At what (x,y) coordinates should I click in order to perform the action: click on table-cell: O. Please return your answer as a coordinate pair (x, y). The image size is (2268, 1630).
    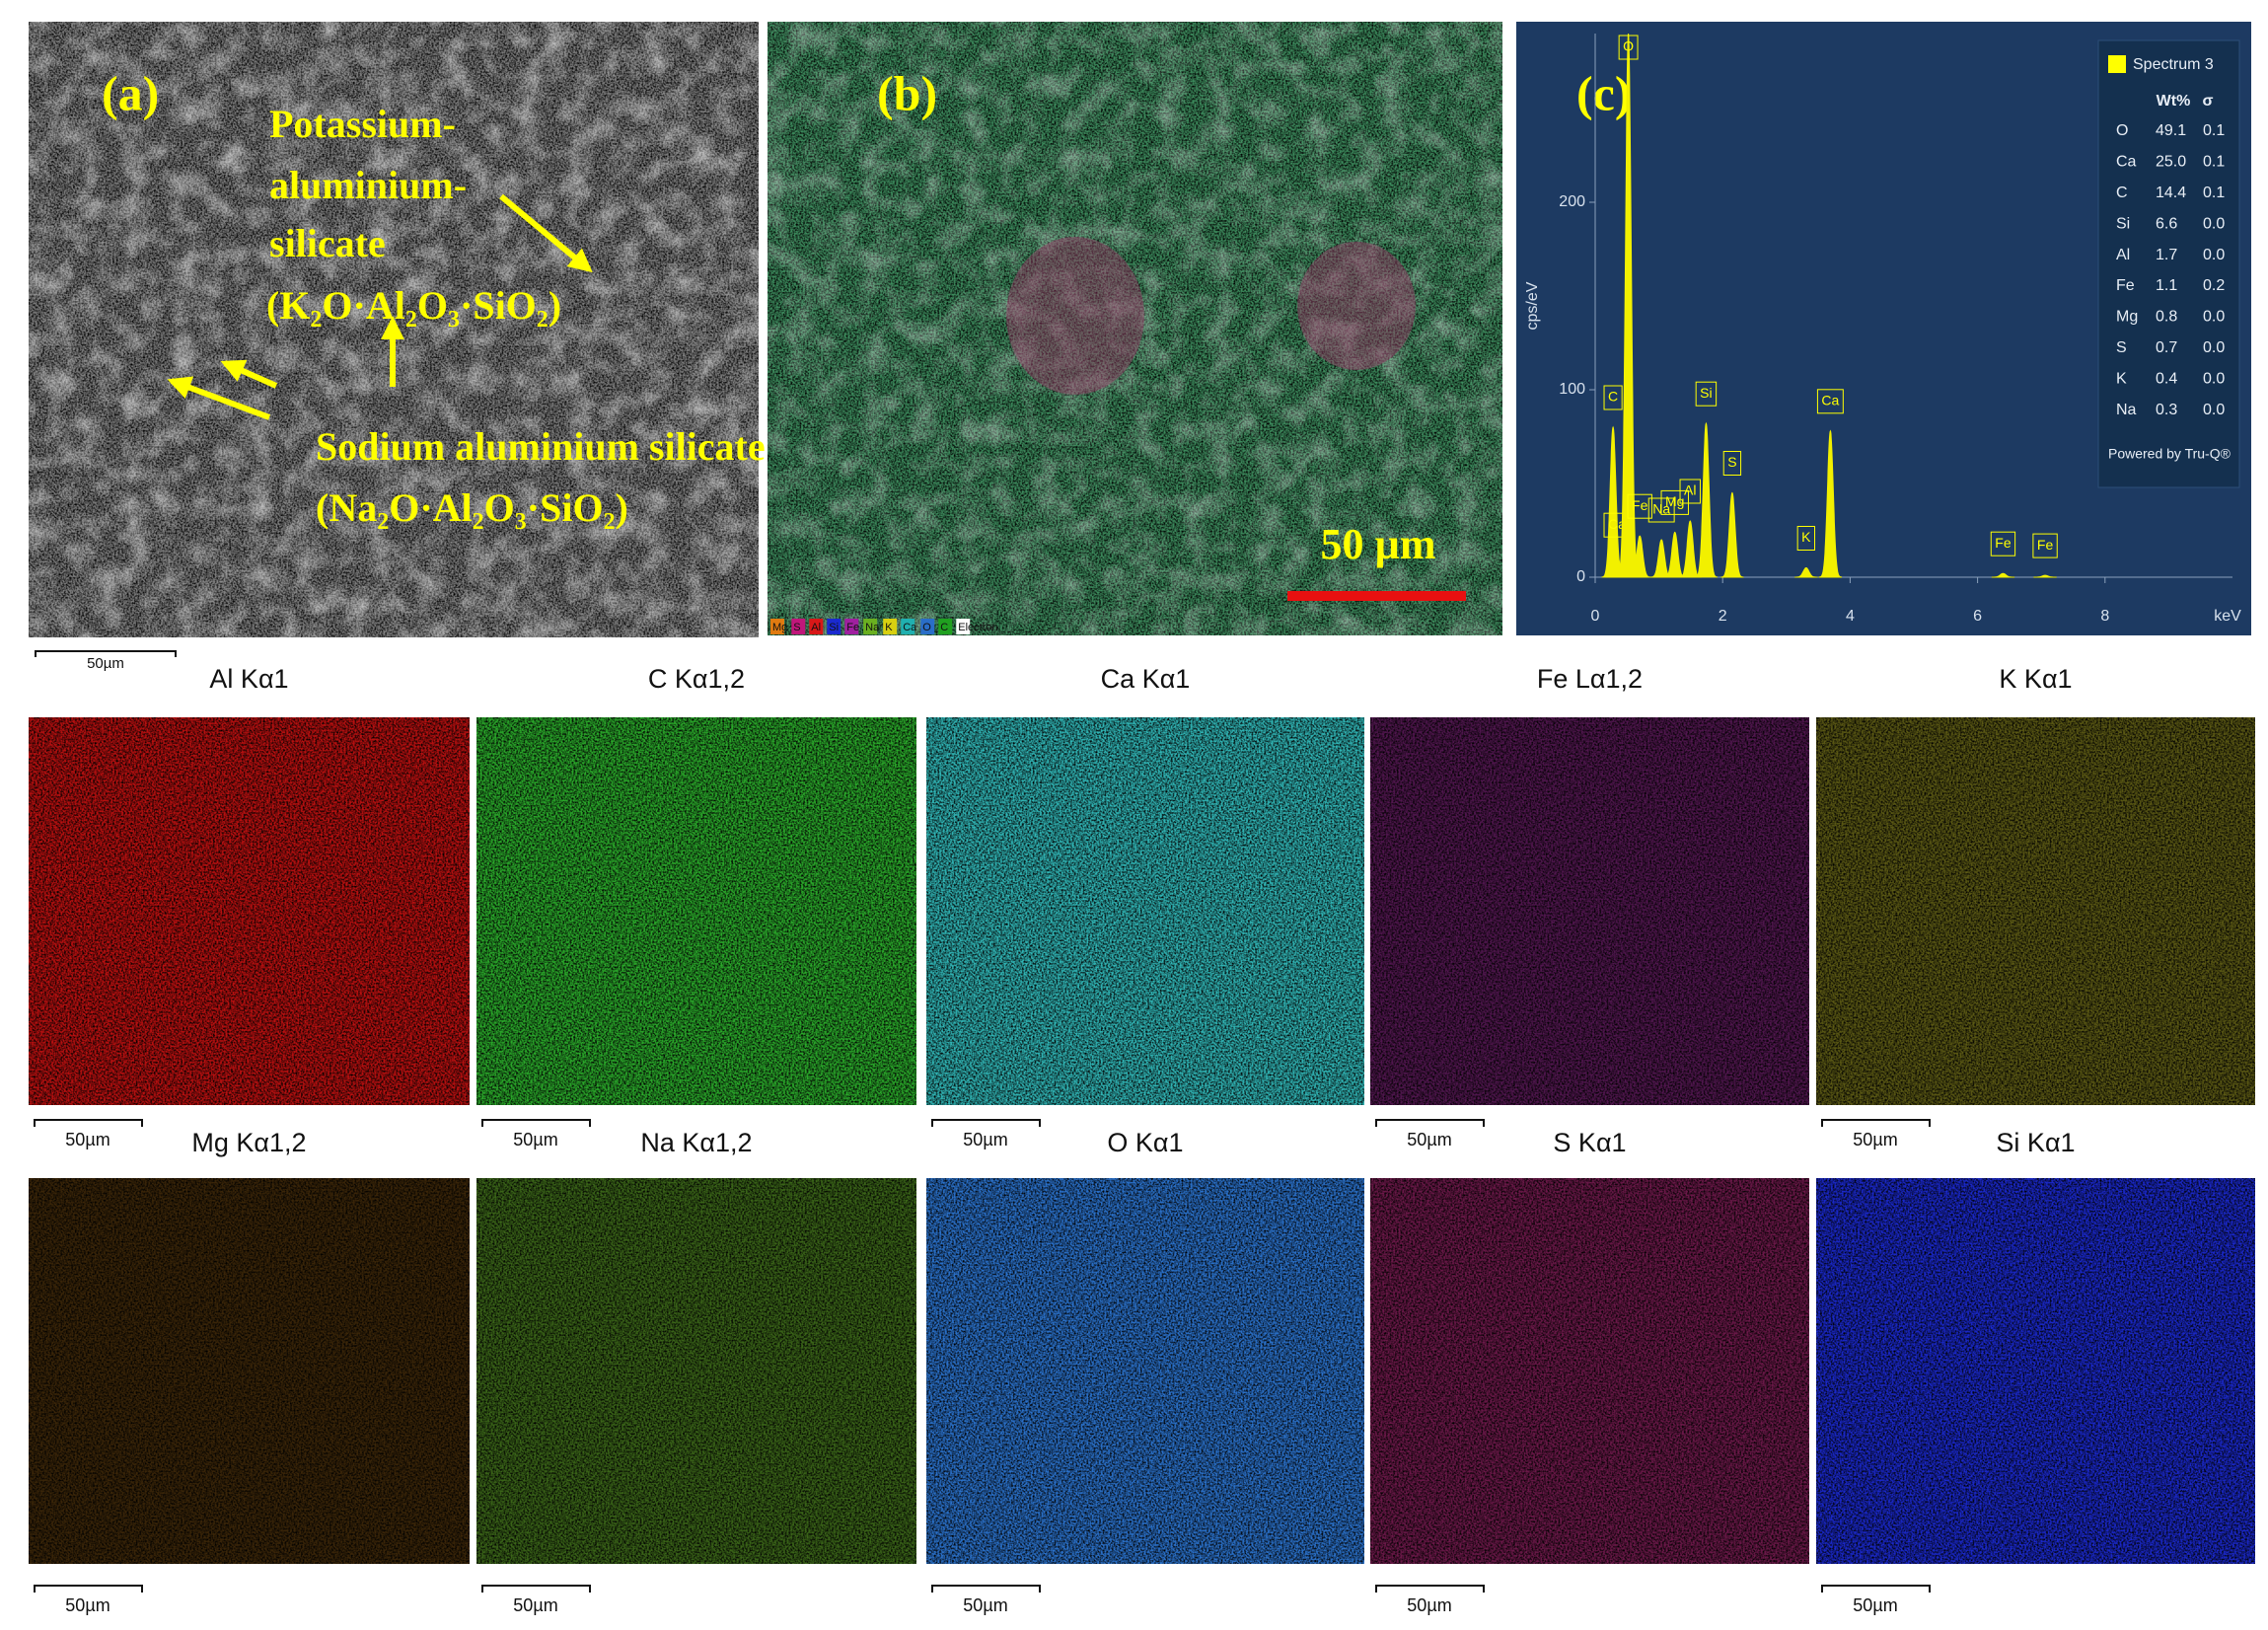
    Looking at the image, I should click on (2122, 130).